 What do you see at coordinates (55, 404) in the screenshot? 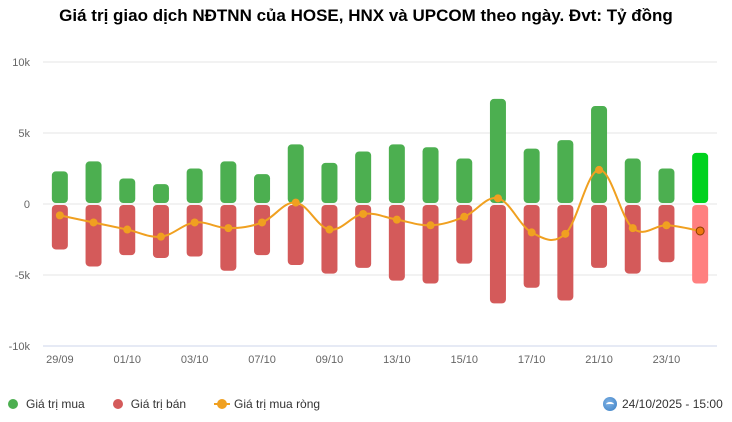
I see `legend-label-buy: Giá trị mua` at bounding box center [55, 404].